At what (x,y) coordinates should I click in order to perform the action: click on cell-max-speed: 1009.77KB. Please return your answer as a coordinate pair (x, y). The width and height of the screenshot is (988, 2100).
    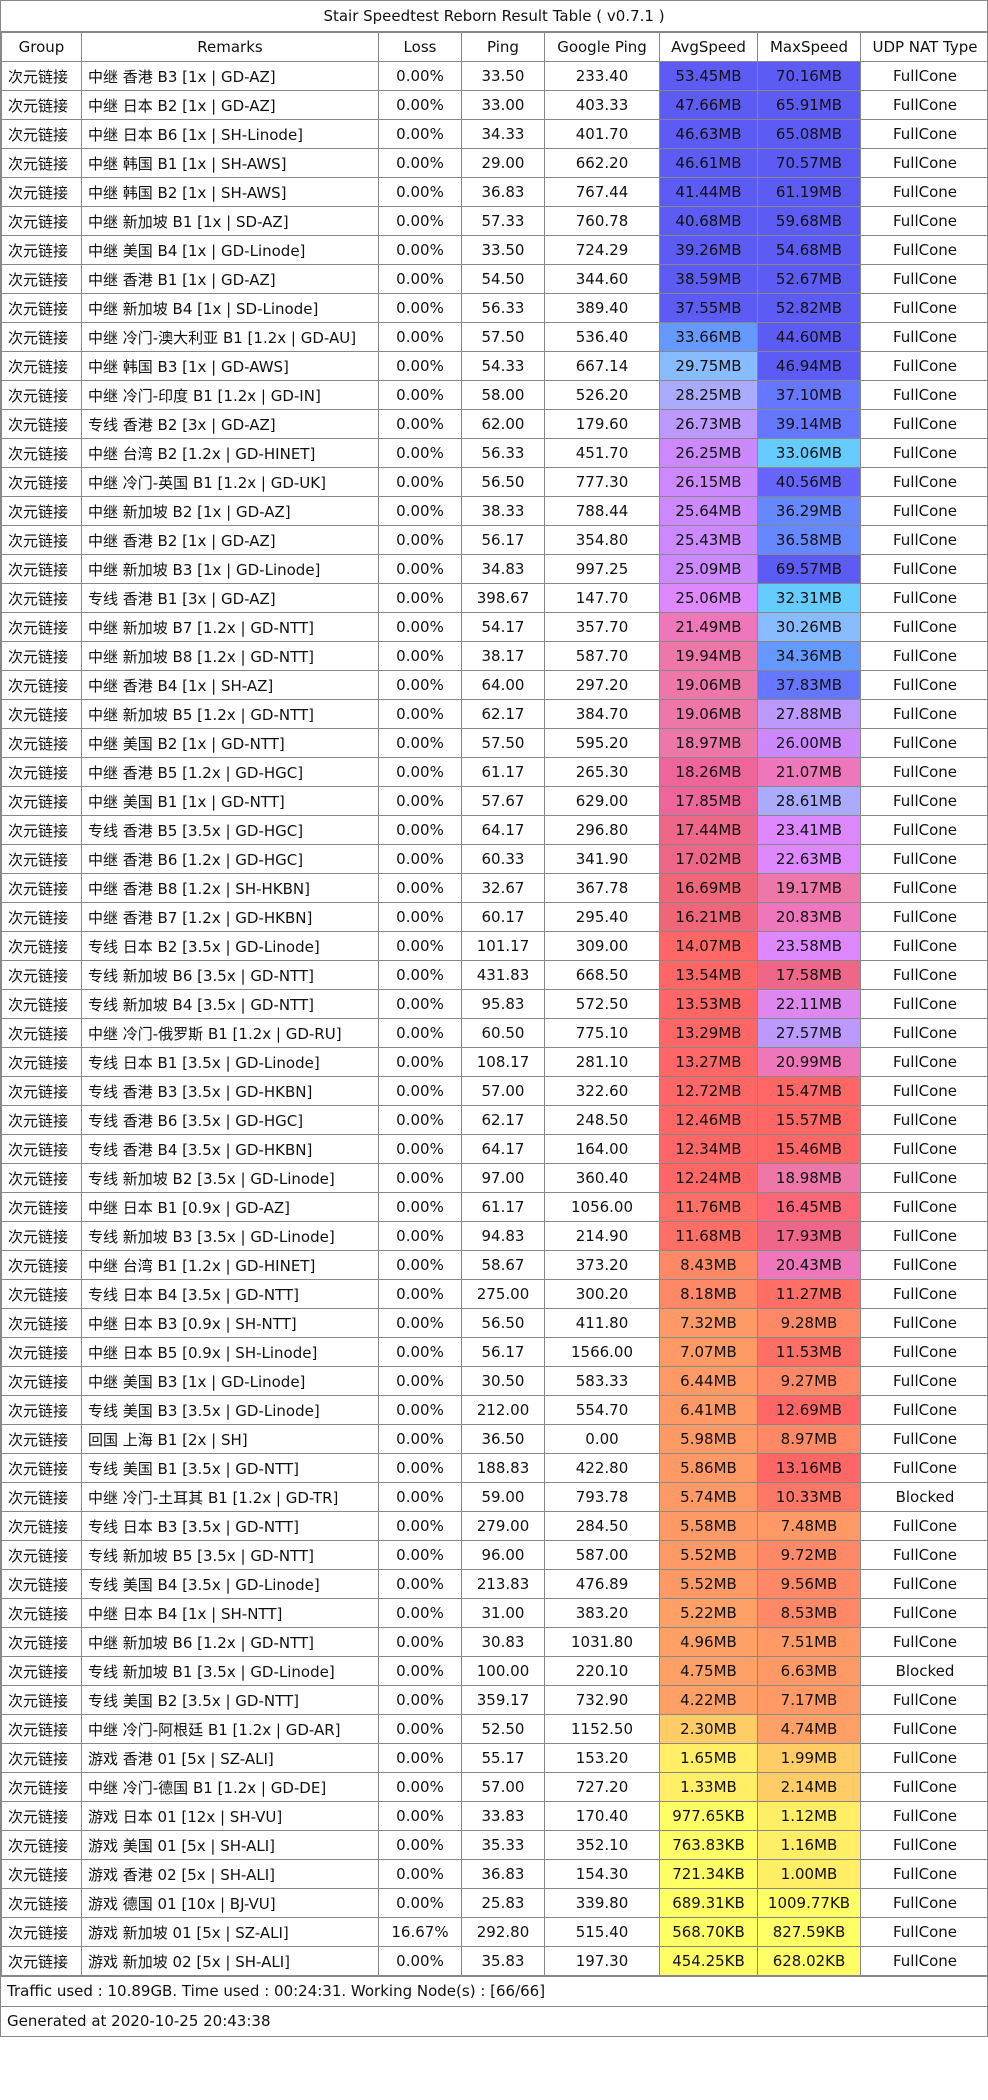
    Looking at the image, I should click on (809, 1903).